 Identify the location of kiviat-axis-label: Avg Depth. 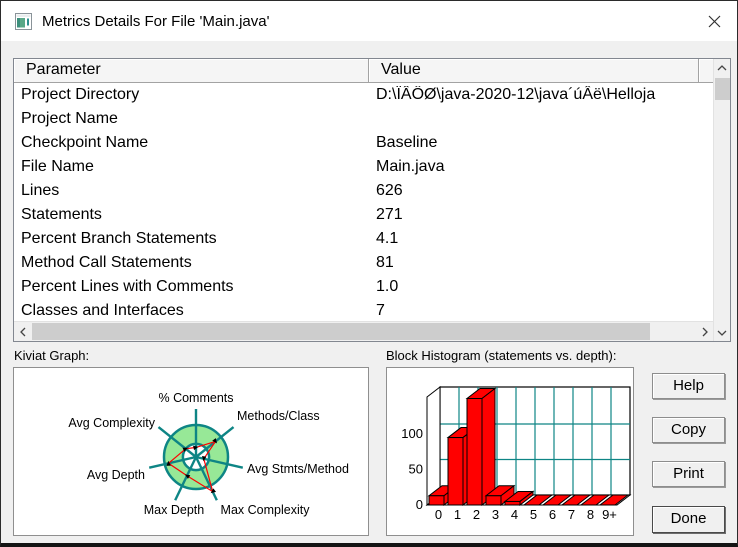
(116, 475).